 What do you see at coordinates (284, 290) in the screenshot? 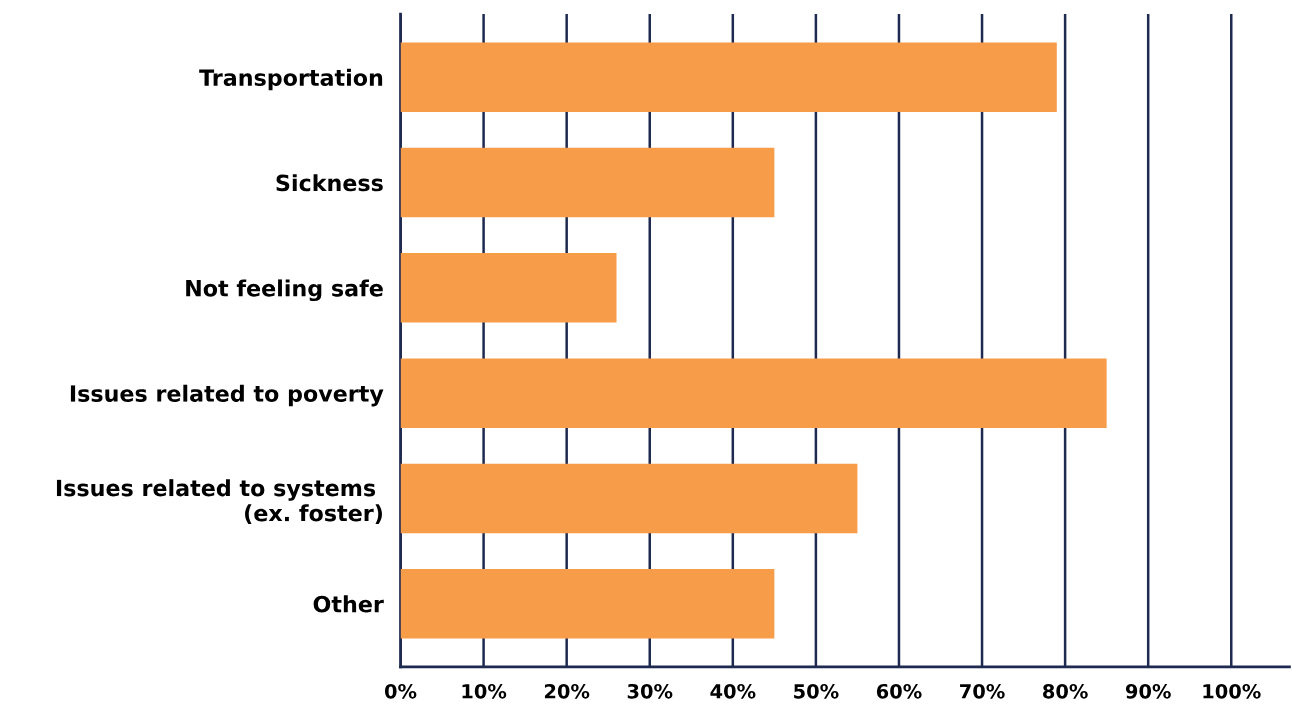
I see `y-tick-label: Not feeling safe` at bounding box center [284, 290].